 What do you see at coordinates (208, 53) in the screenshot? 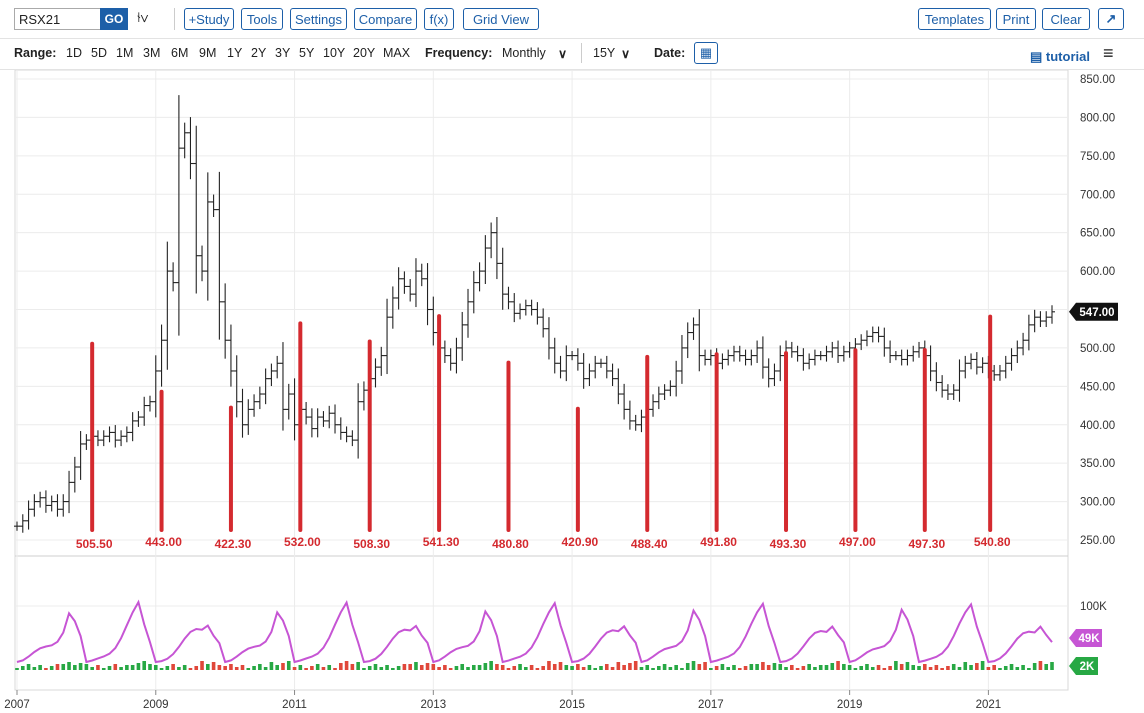
I see `range-9m: 9M` at bounding box center [208, 53].